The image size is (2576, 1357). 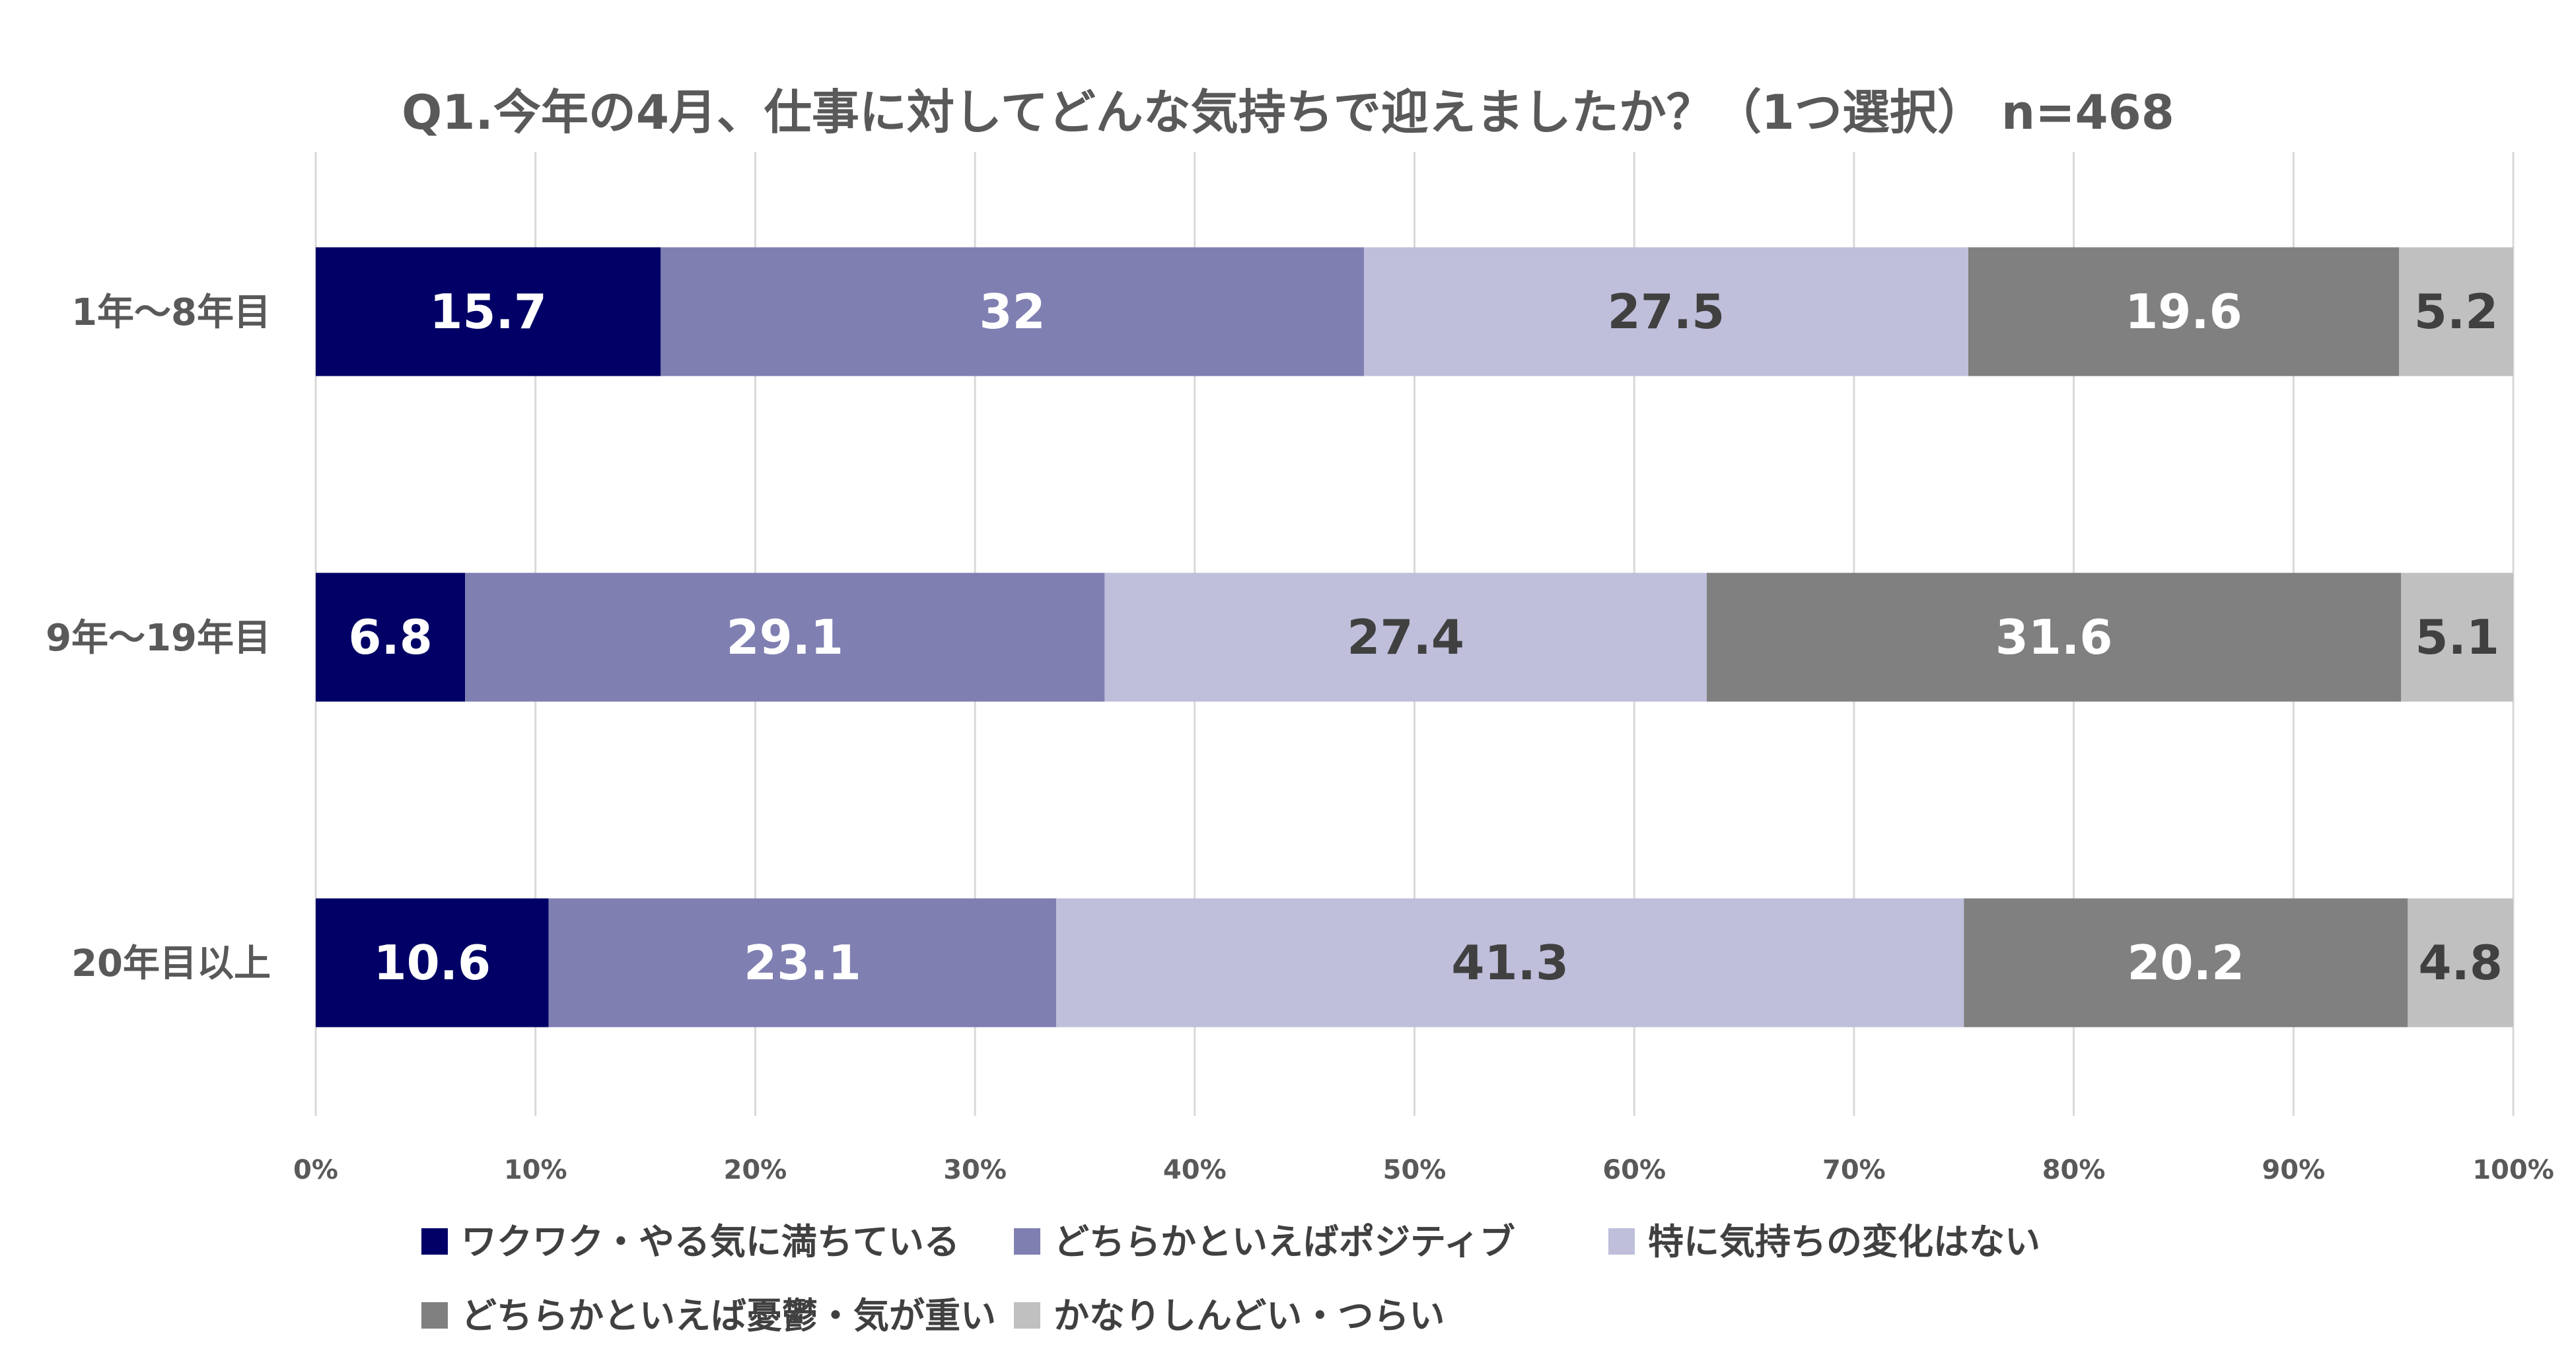 I want to click on data-label: 31.6, so click(x=2054, y=637).